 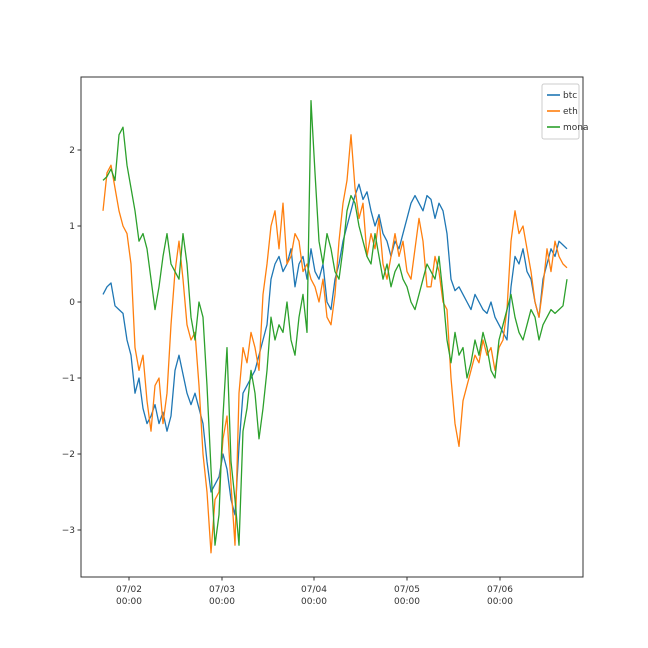 I want to click on x-tick-label-date: 07/02, so click(x=129, y=590).